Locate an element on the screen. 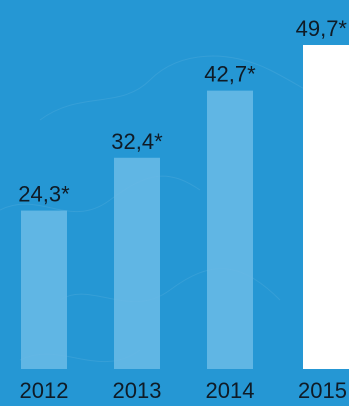 This screenshot has height=406, width=349. data-label-2015: 49,7* is located at coordinates (322, 28).